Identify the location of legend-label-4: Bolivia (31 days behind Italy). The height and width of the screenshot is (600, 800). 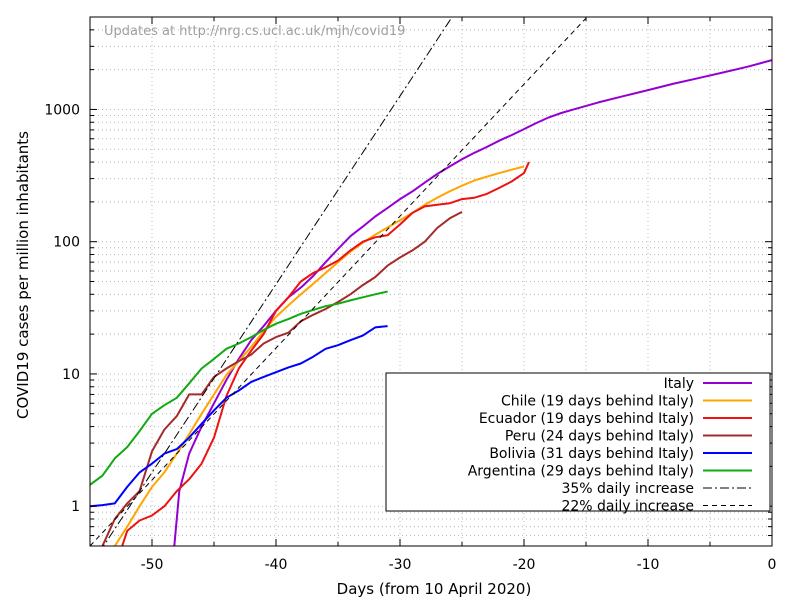
(591, 454).